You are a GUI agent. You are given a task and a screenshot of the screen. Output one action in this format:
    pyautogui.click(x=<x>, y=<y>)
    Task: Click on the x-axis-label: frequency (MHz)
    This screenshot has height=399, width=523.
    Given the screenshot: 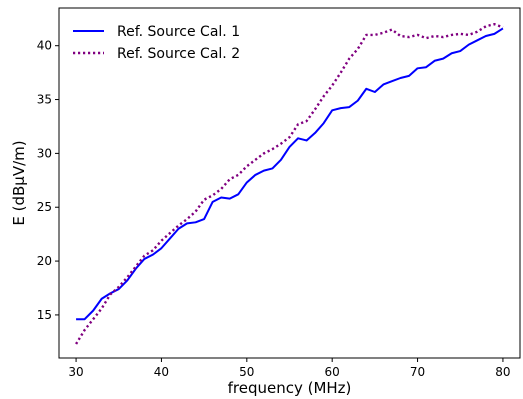 What is the action you would take?
    pyautogui.click(x=290, y=388)
    